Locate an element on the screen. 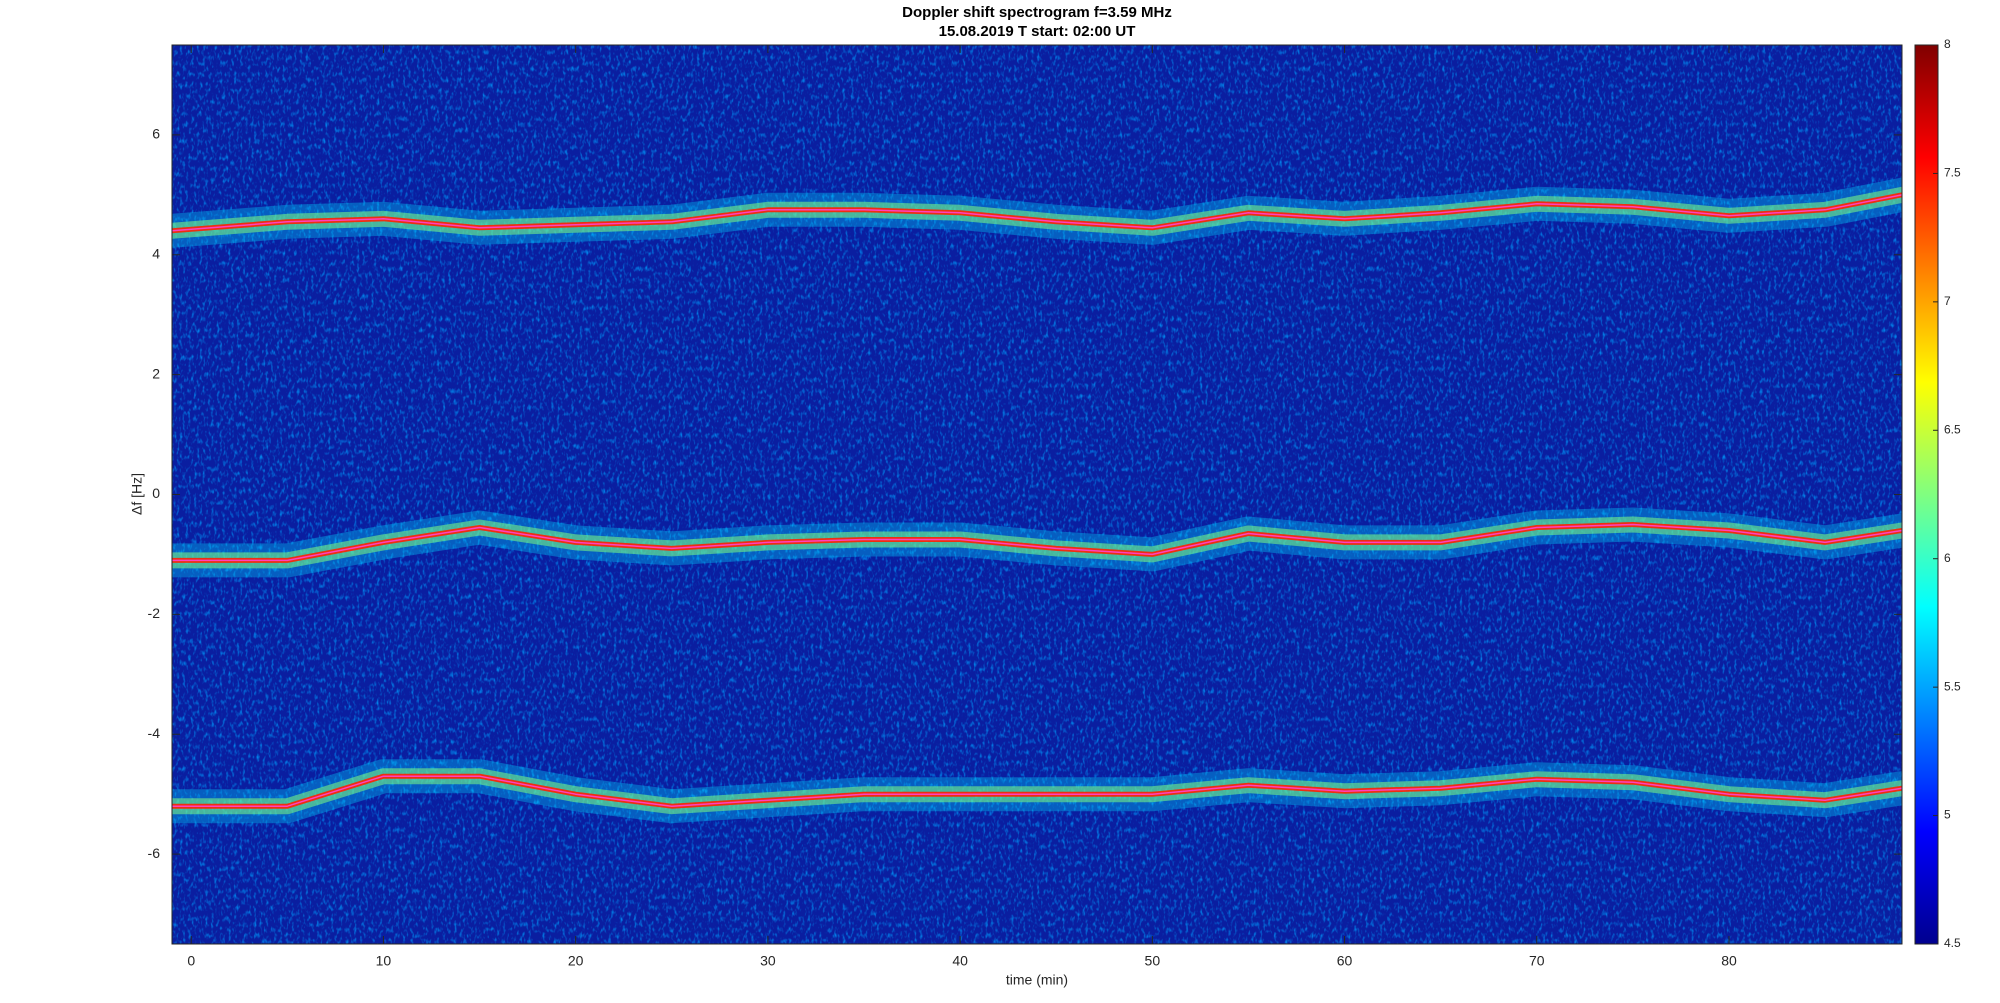  colorbar-tick-label: 7.5 is located at coordinates (1952, 173).